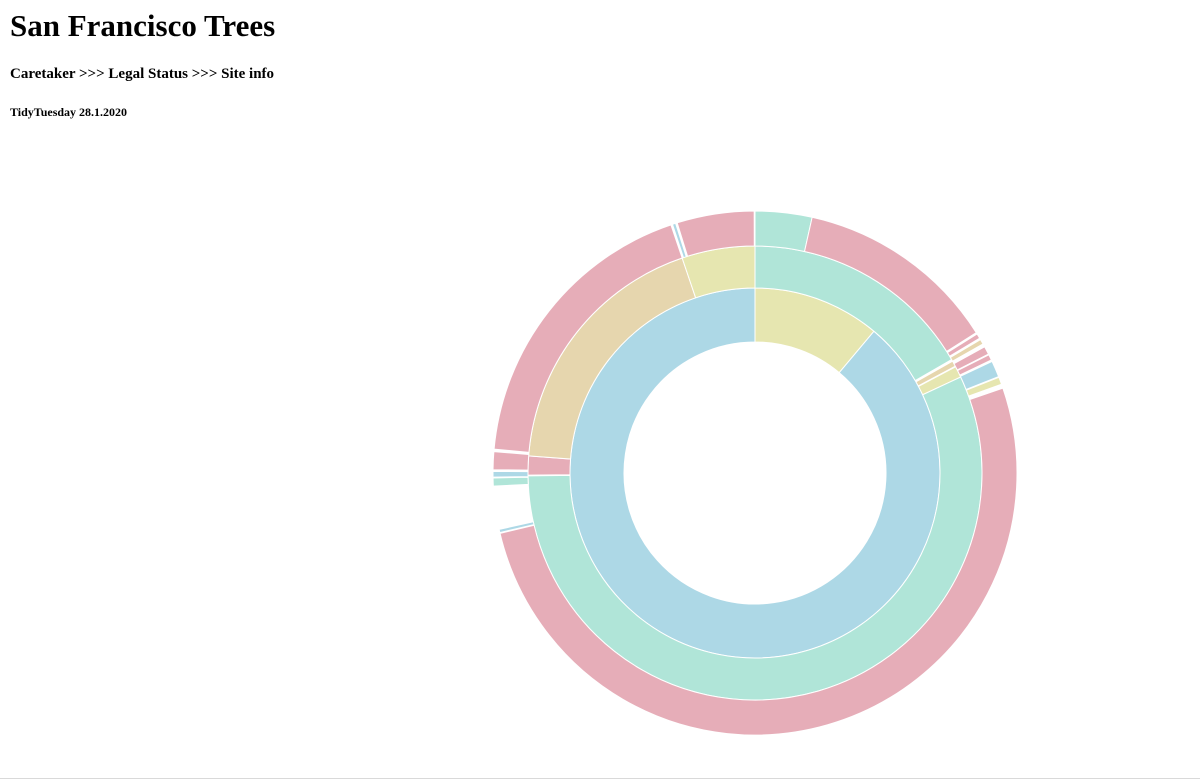 The height and width of the screenshot is (779, 1200). I want to click on page-note: TidyTuesday 28.1.2020, so click(69, 112).